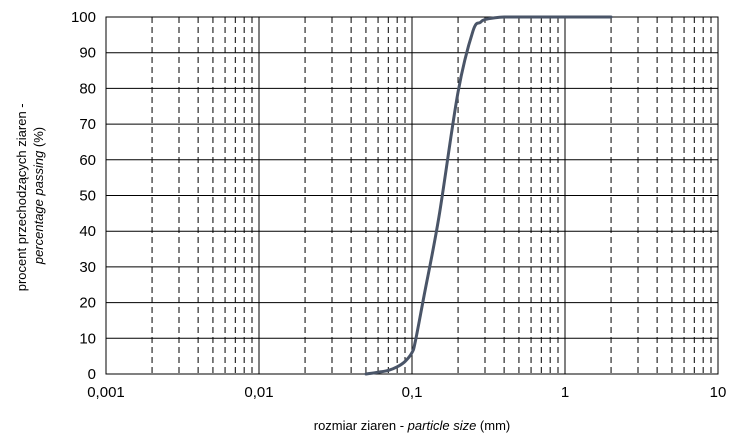 This screenshot has width=733, height=437. I want to click on x-tick-label: 0,1, so click(412, 392).